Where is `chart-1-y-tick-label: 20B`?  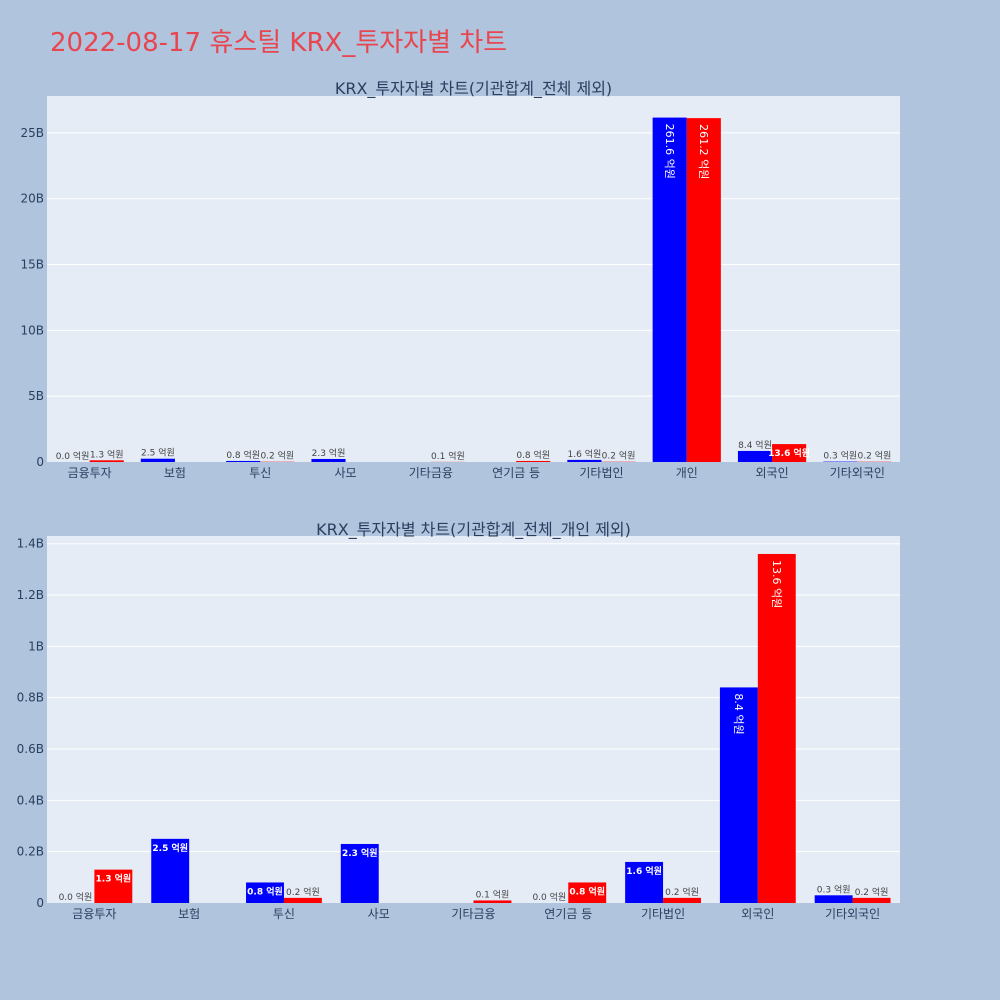
chart-1-y-tick-label: 20B is located at coordinates (32, 199).